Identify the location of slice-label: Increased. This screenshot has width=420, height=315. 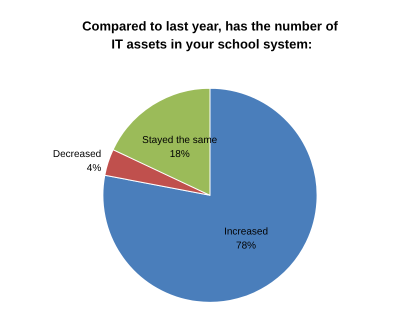
(246, 232).